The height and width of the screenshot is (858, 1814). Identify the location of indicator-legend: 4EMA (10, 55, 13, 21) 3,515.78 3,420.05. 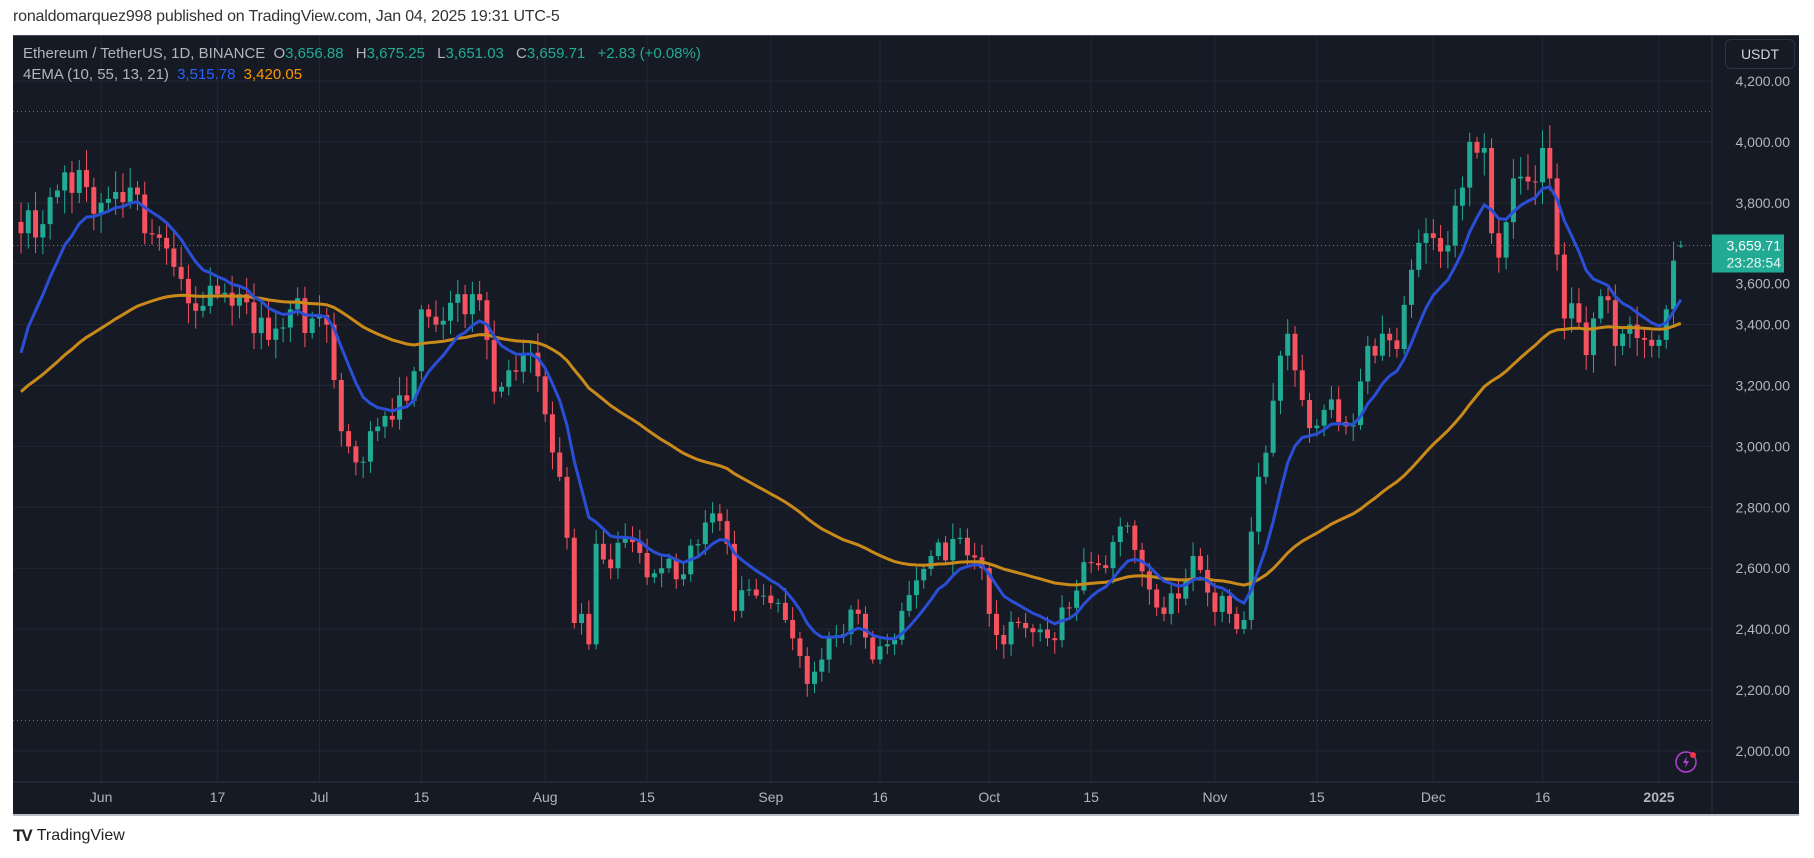
(164, 74).